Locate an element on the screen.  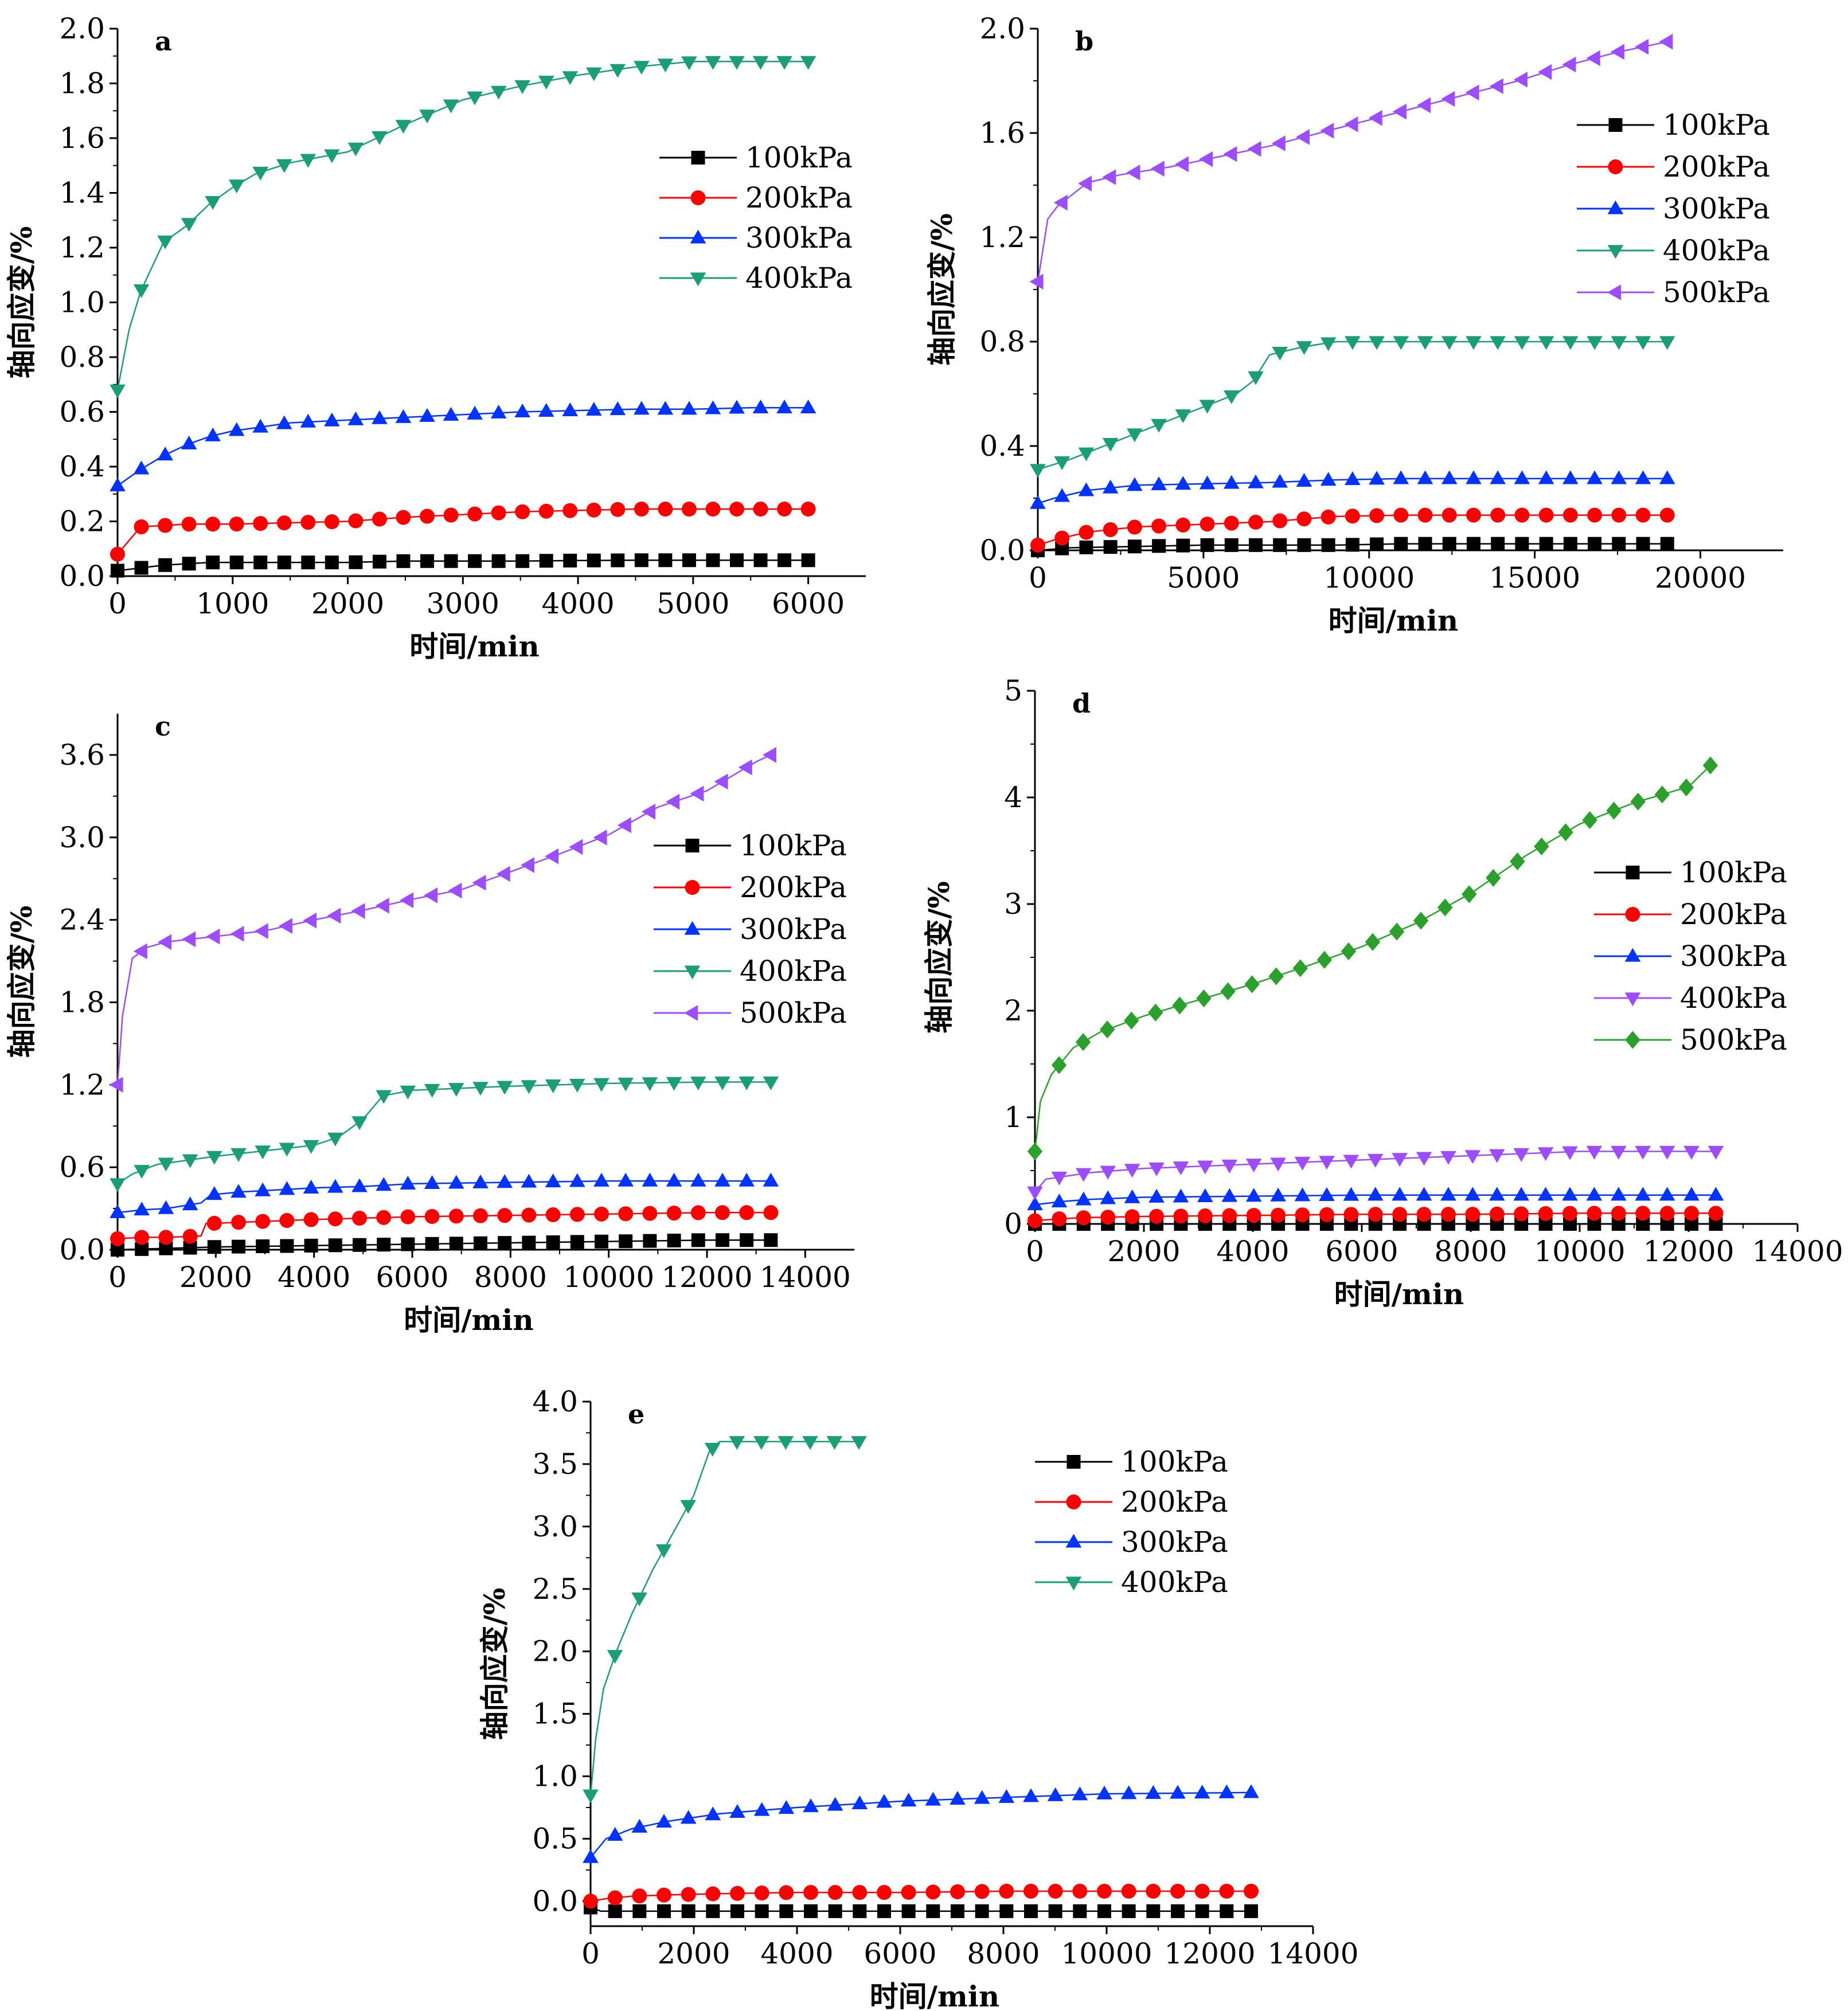
legend-label: 500kPa is located at coordinates (1716, 292).